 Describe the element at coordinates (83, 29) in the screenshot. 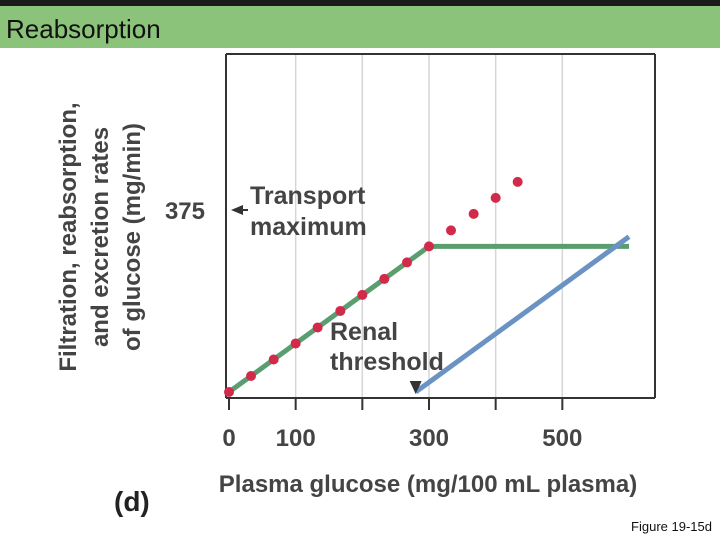

I see `slide-title: Reabsorption` at that location.